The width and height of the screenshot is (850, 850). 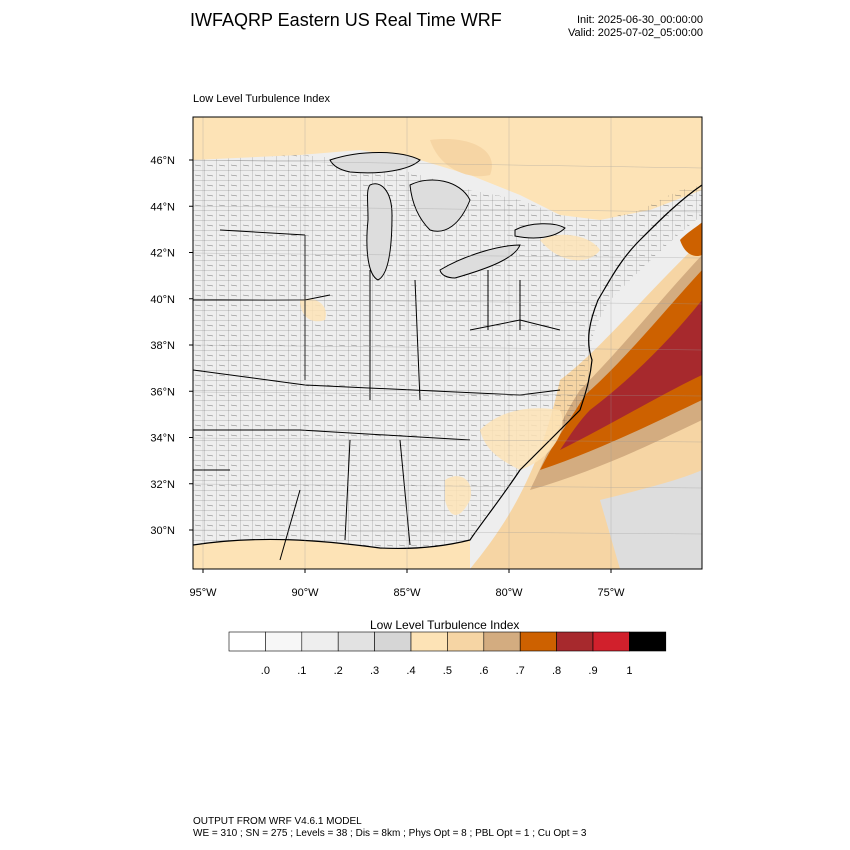 I want to click on colorbar-label: .1, so click(x=301, y=671).